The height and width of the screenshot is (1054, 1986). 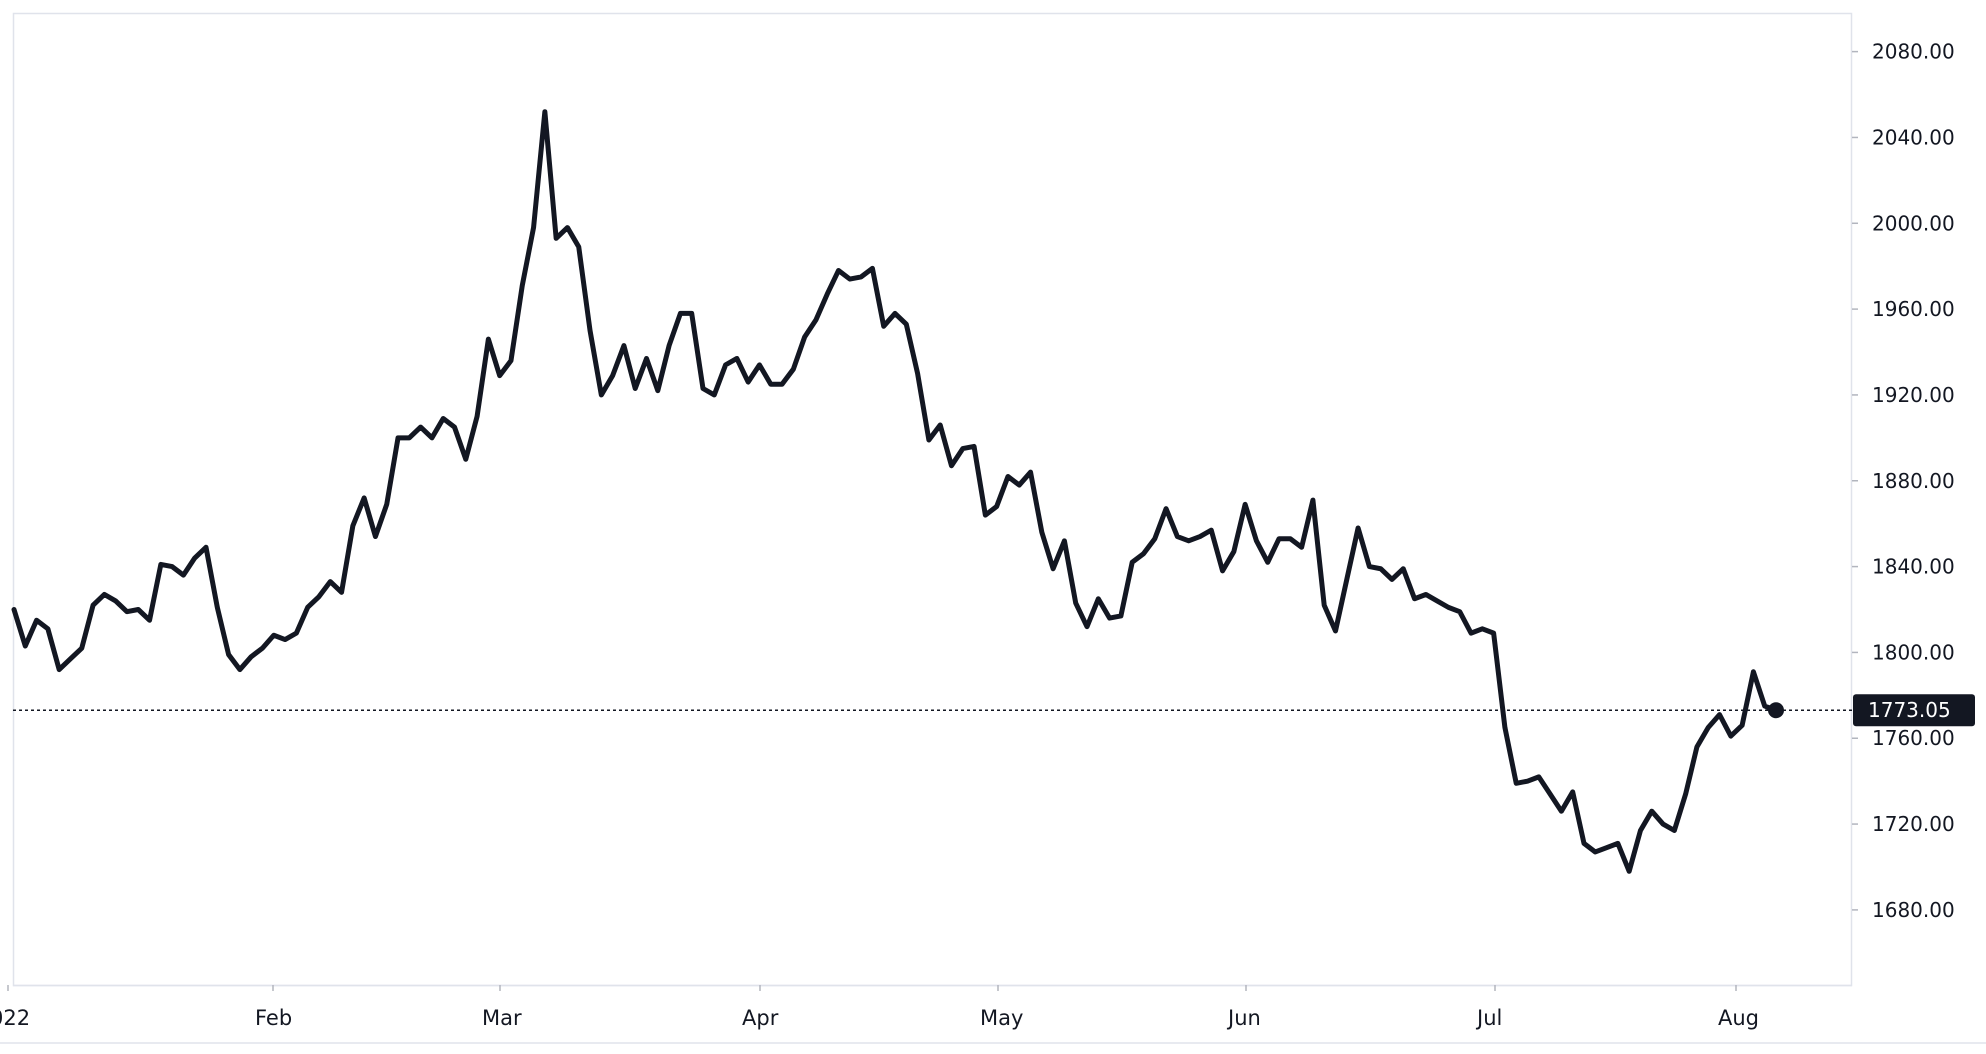 I want to click on x-tick-label: Aug, so click(x=1738, y=1018).